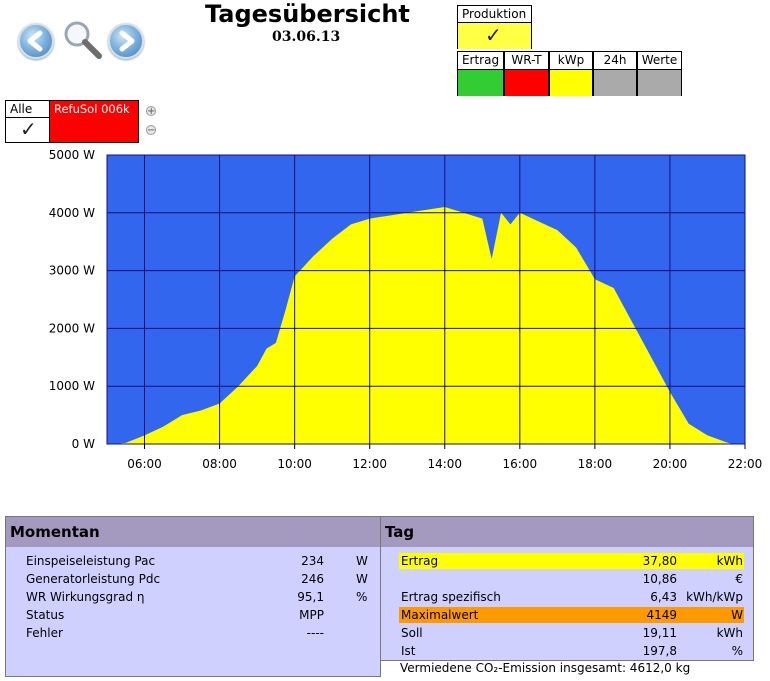 The height and width of the screenshot is (681, 770). I want to click on y-tick-label: 3000 W, so click(72, 271).